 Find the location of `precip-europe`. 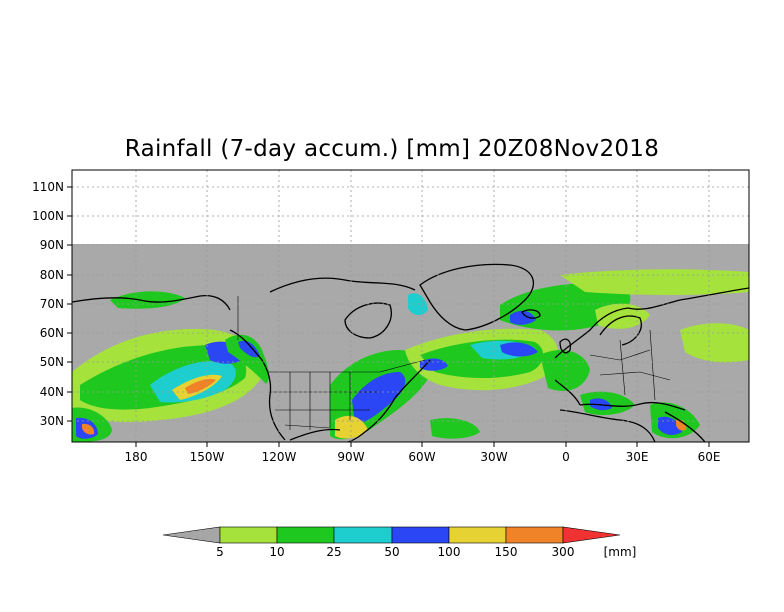

precip-europe is located at coordinates (565, 370).